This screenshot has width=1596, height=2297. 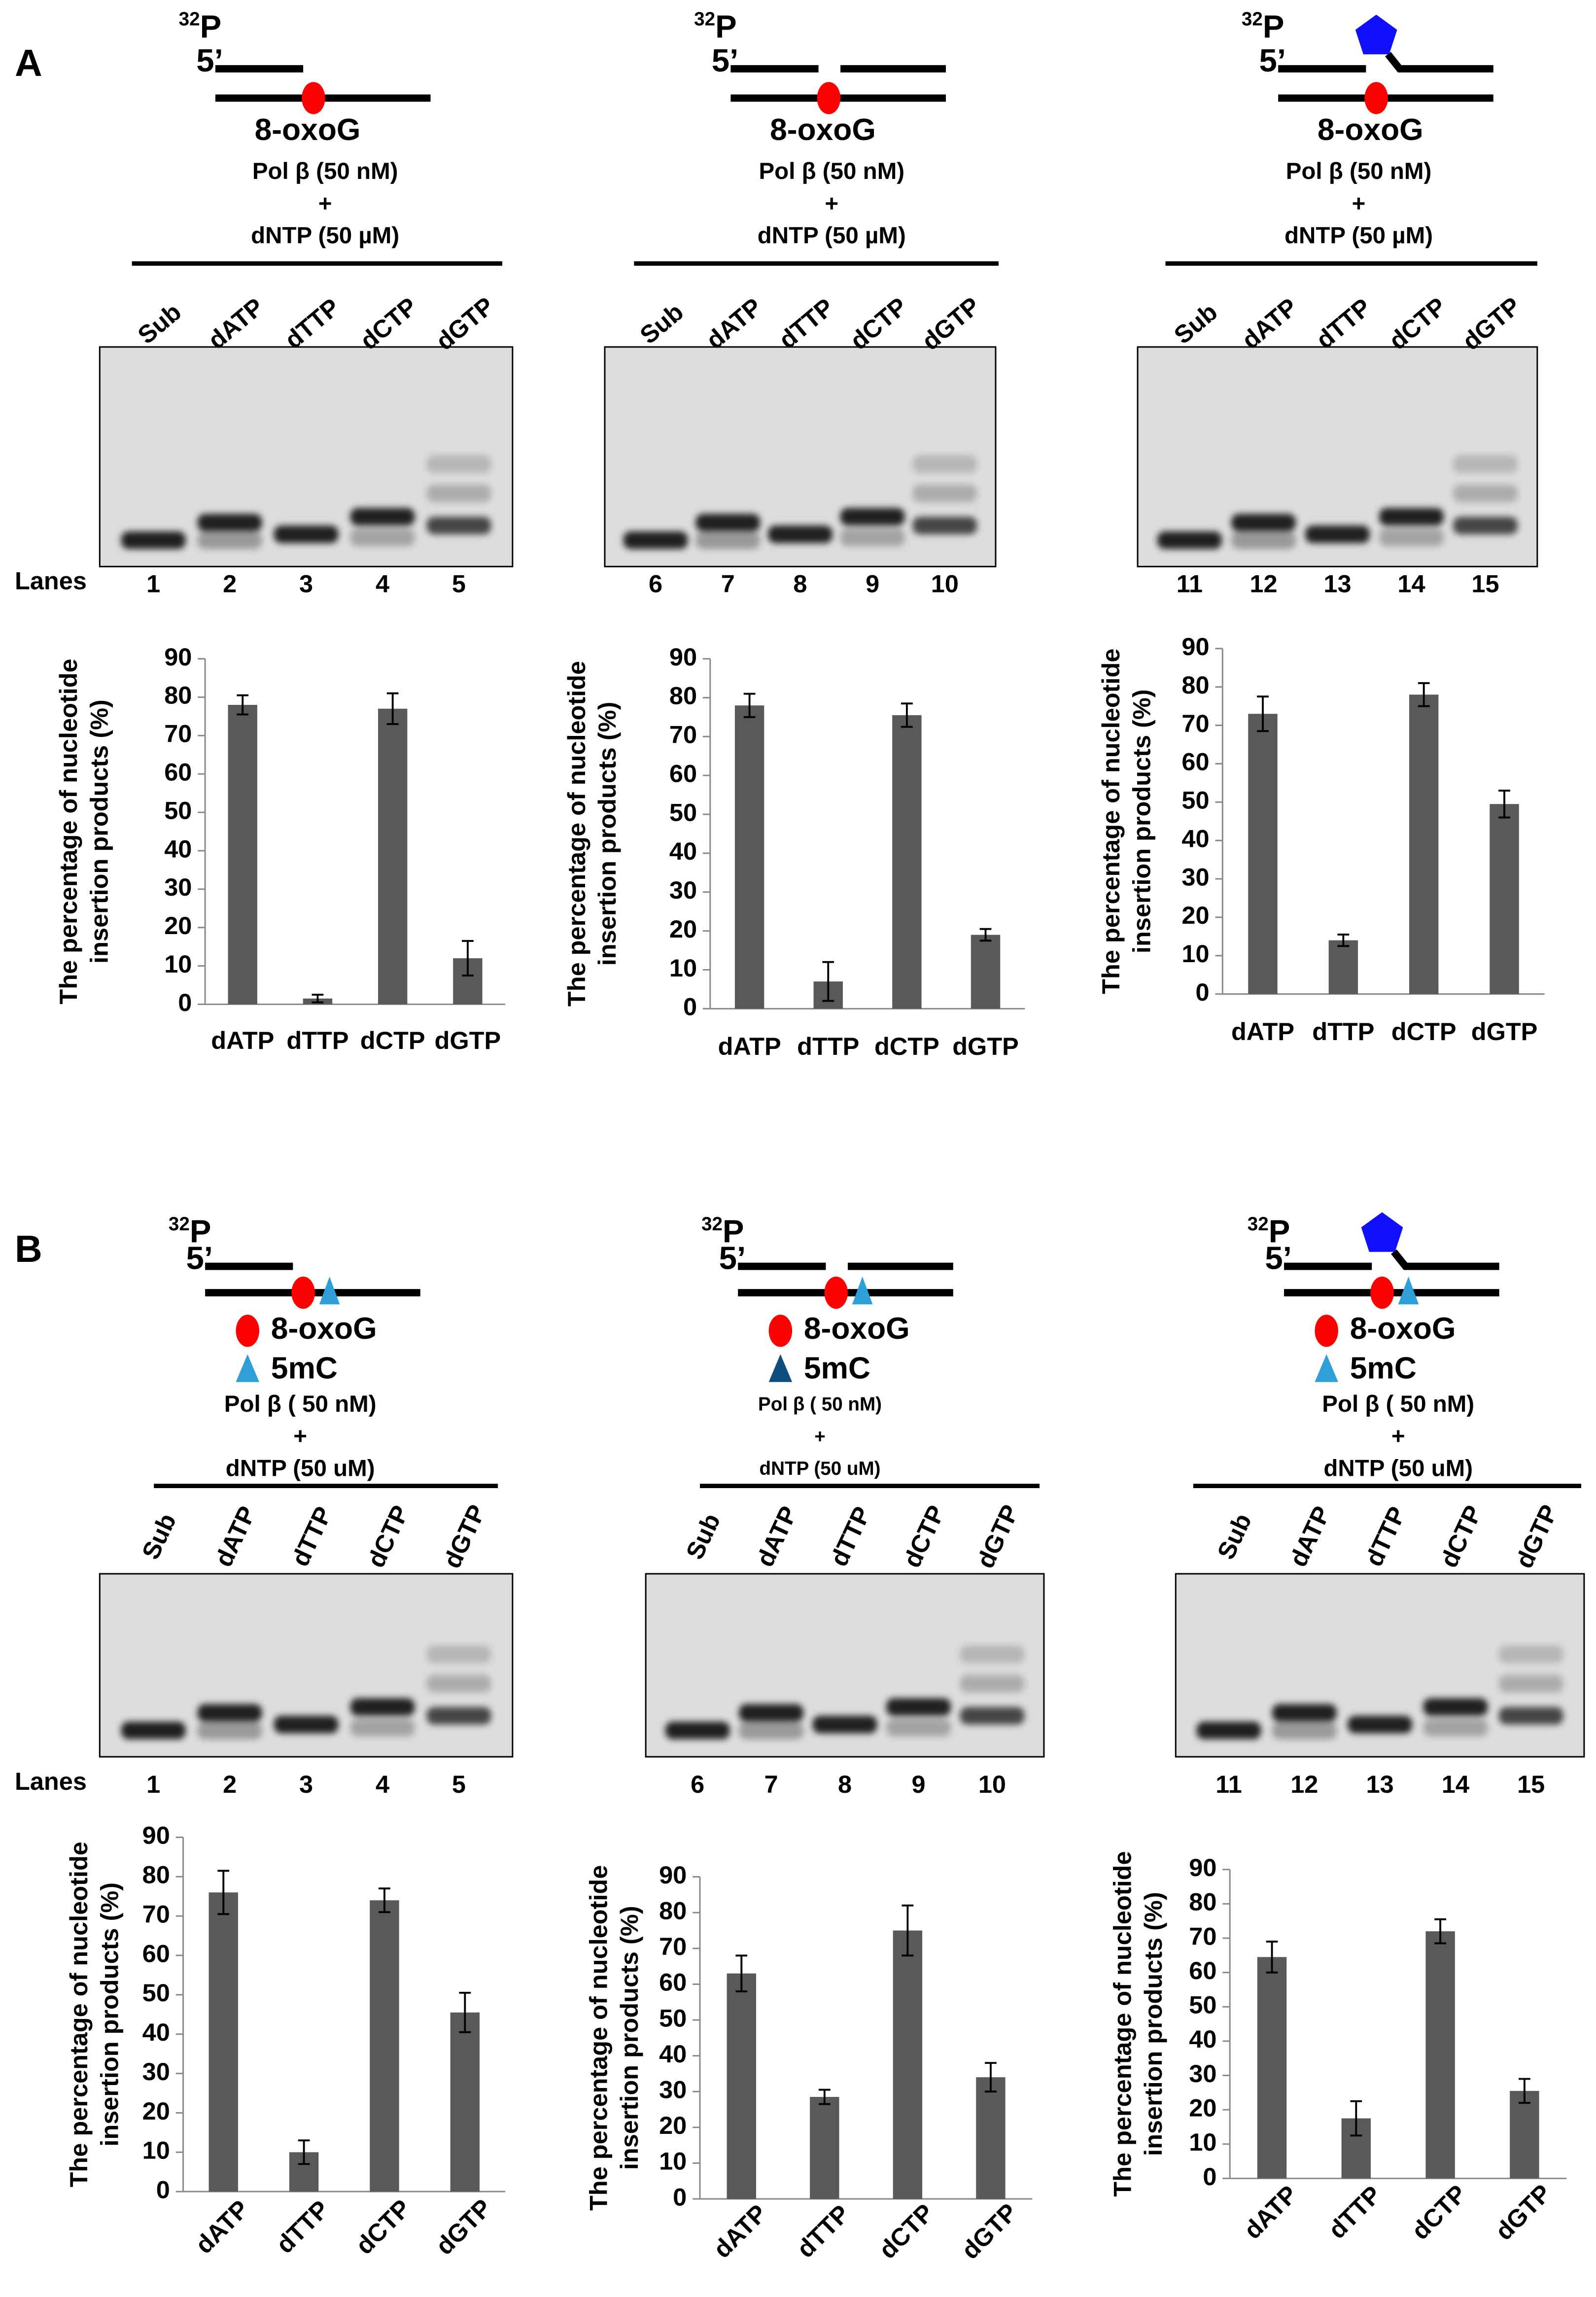 I want to click on y-tick-label: 90, so click(x=1195, y=646).